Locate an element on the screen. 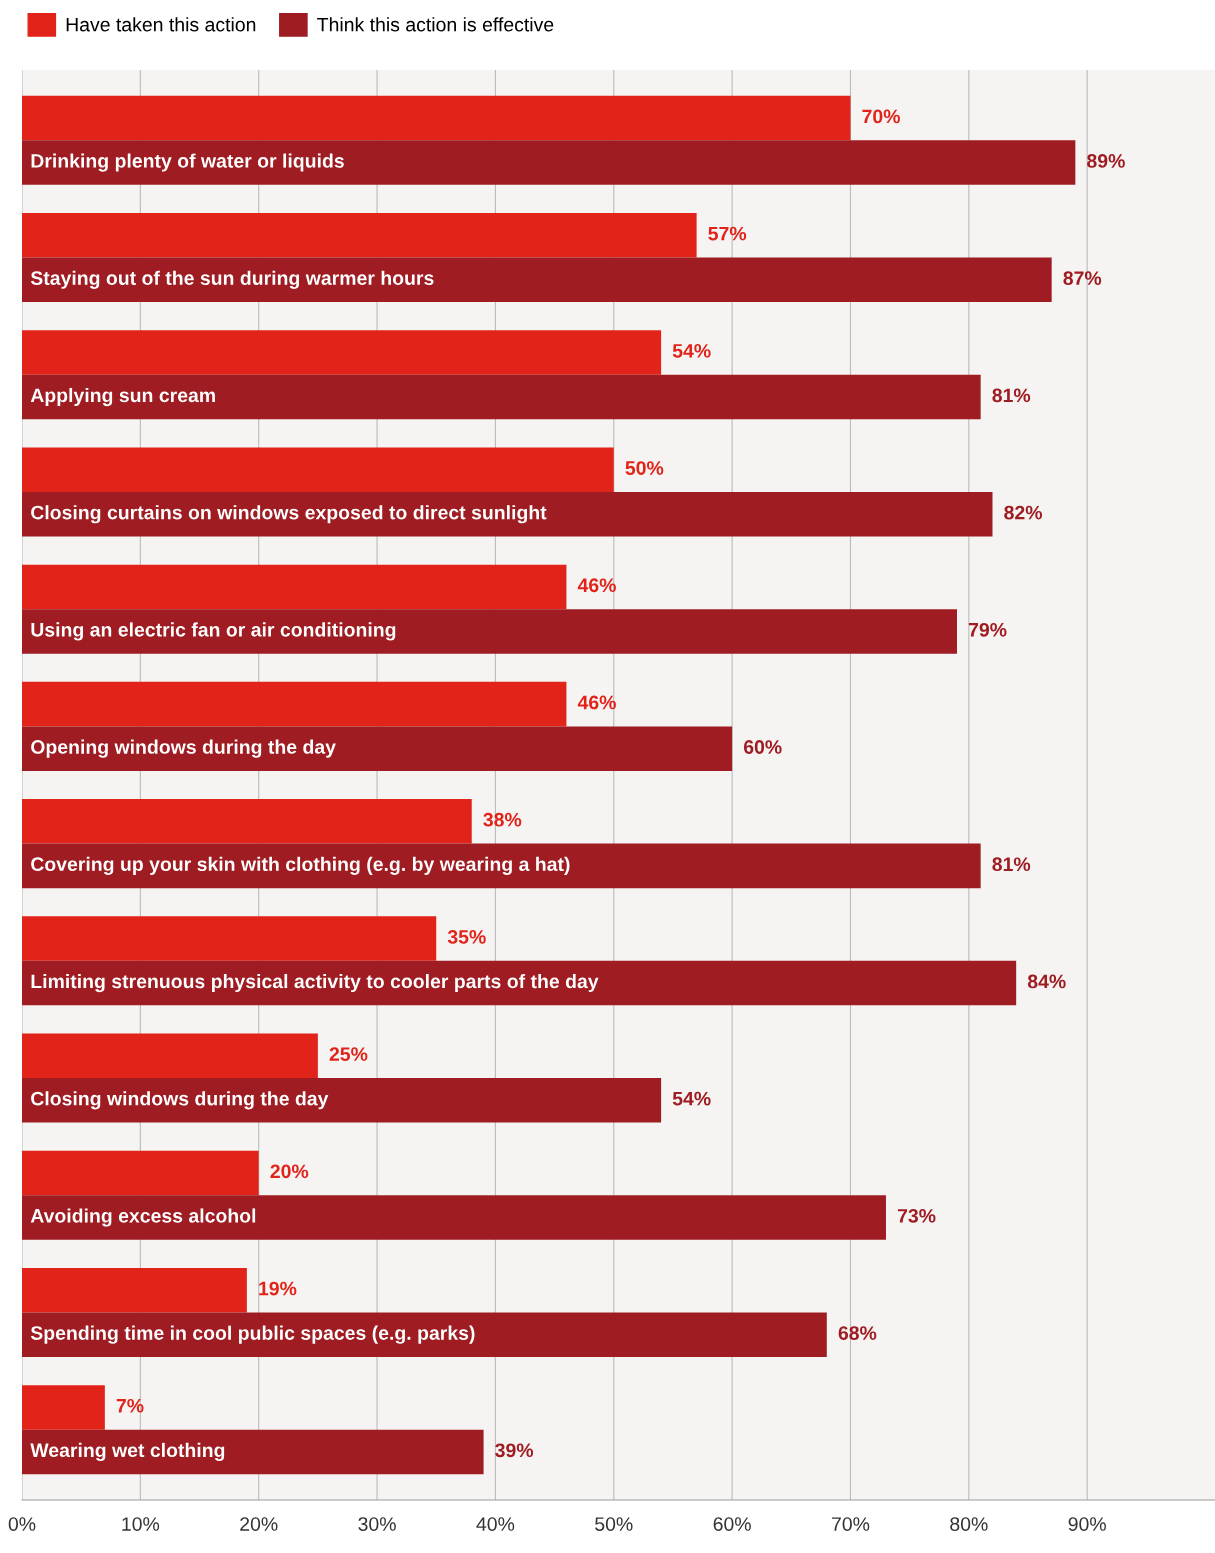 This screenshot has height=1553, width=1215. data-label: 7% is located at coordinates (130, 1405).